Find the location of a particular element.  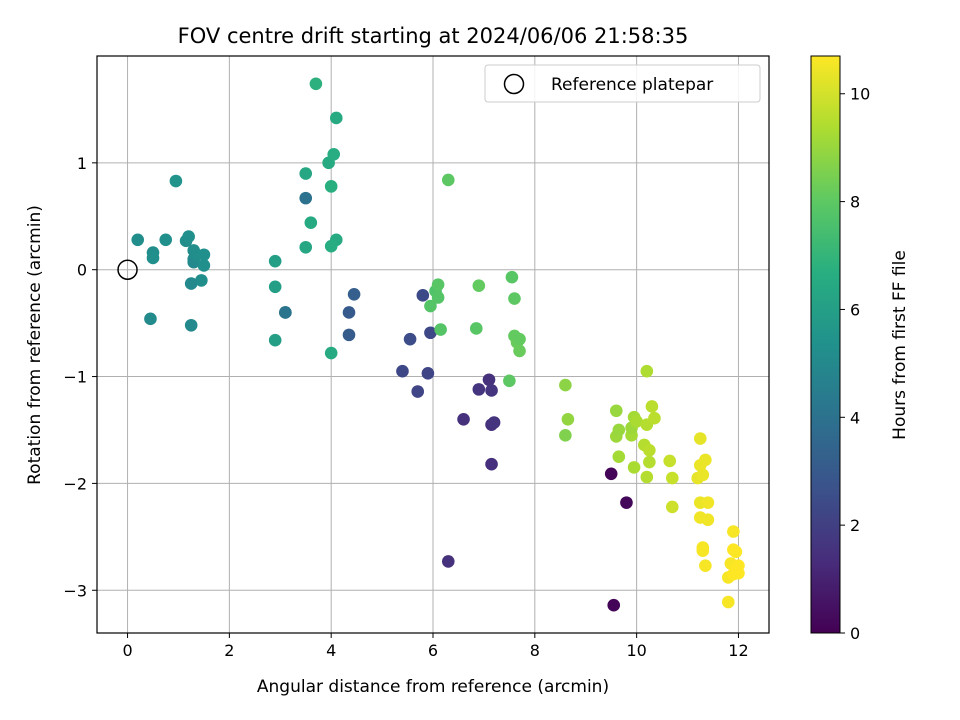

colorbar-ticks: 0 2 4 6 8 10 is located at coordinates (855, 364).